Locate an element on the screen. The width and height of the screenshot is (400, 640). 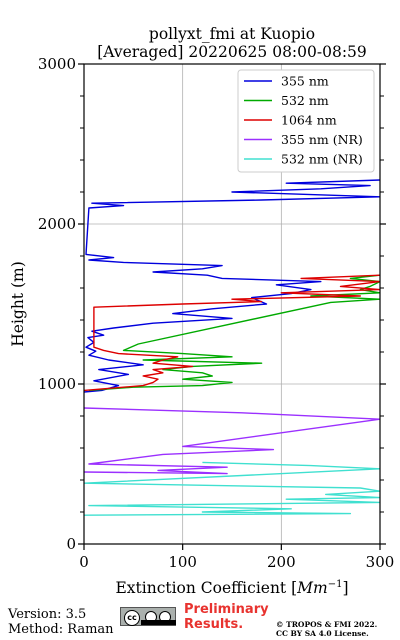
y-tick-label: 1000 is located at coordinates (57, 384).